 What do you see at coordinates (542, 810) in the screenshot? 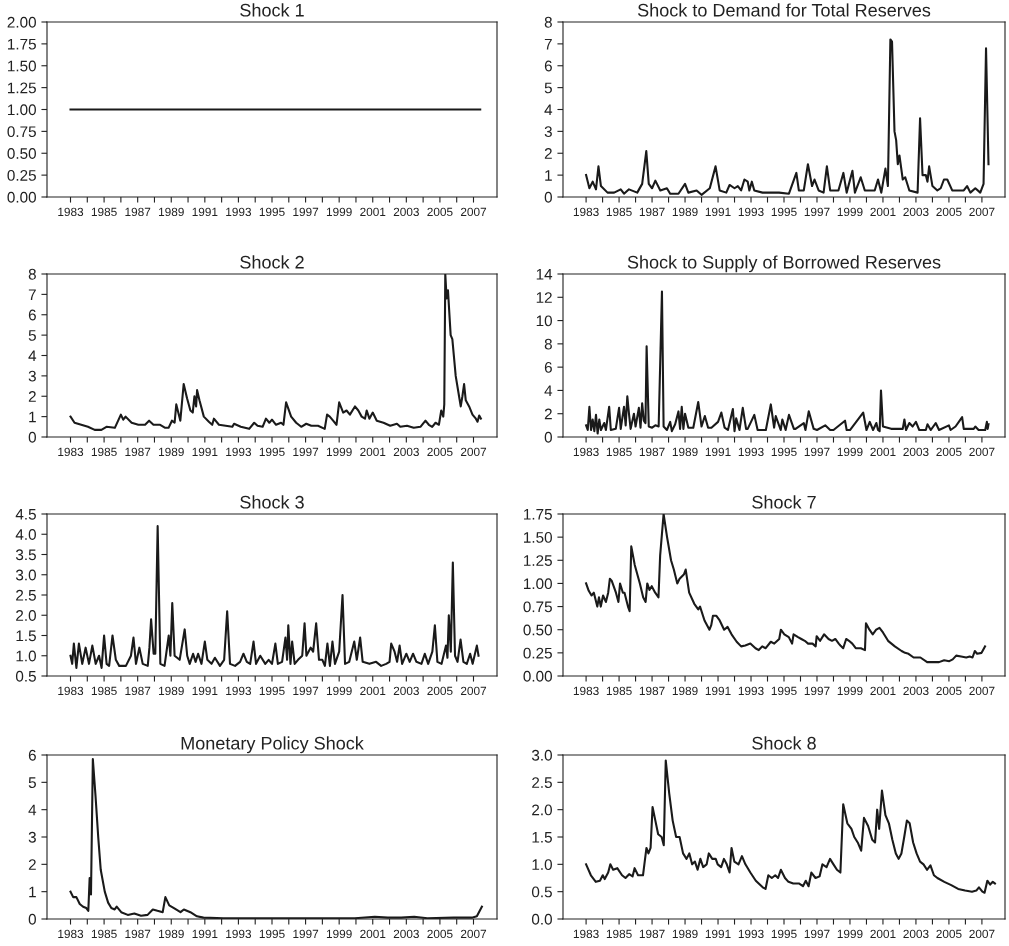
I see `y-tick-label: 2.0` at bounding box center [542, 810].